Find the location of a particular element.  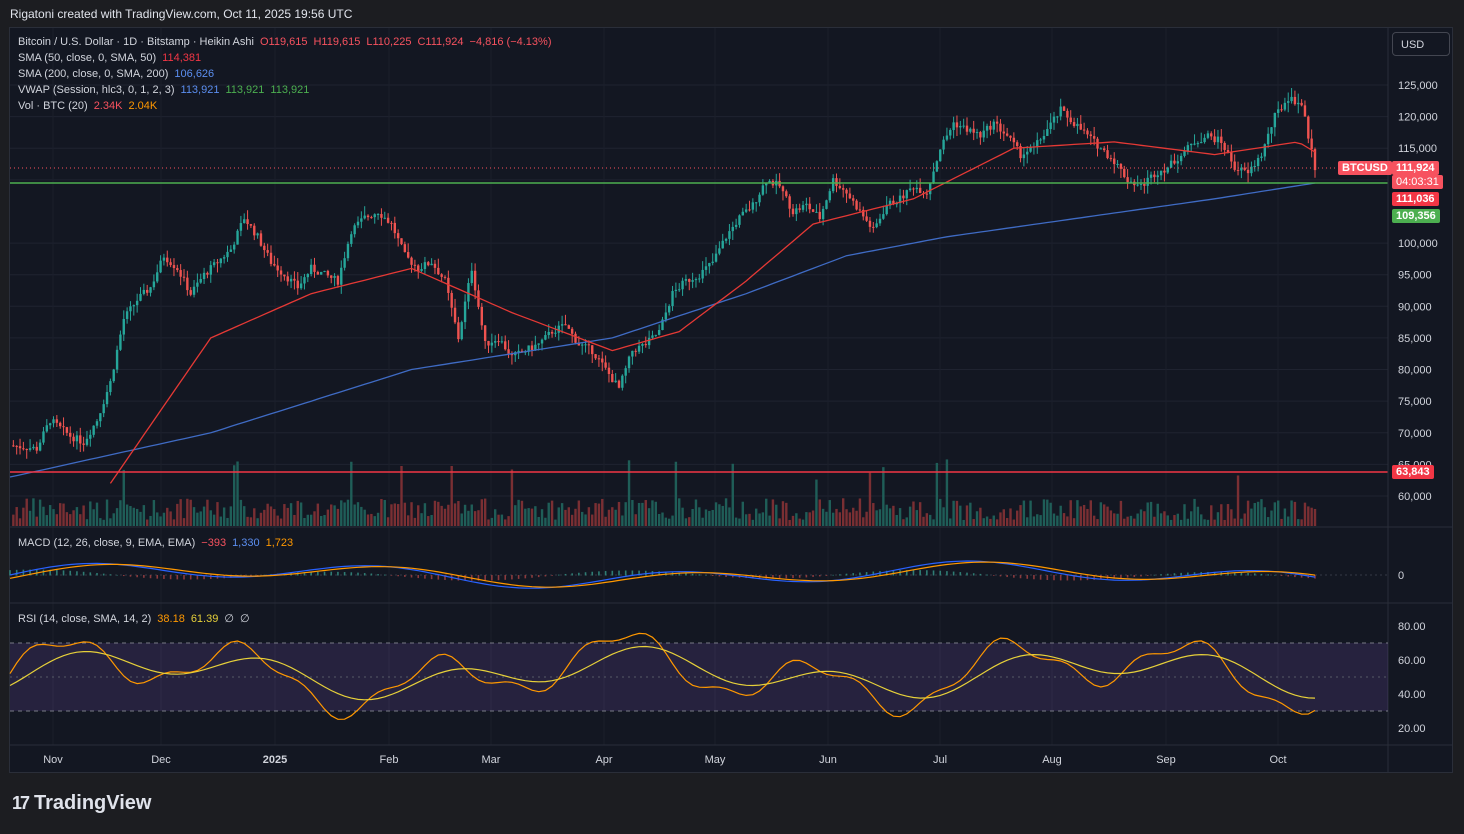

vol-label: Vol · BTC (20) is located at coordinates (53, 106).